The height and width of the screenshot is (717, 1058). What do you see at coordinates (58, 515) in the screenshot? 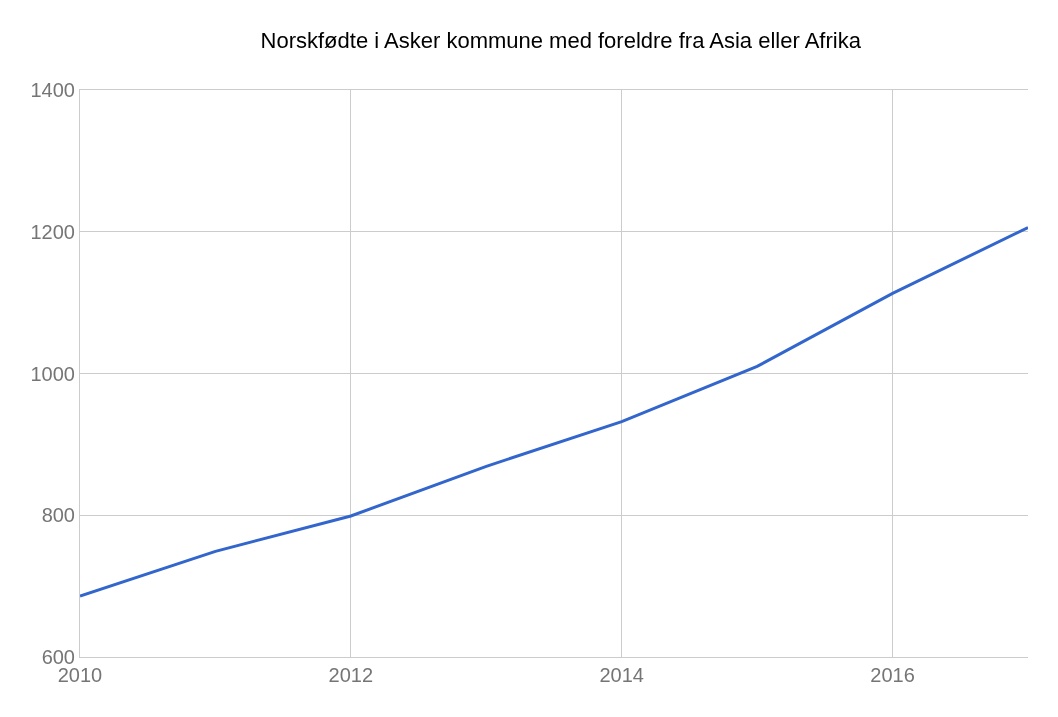
I see `y-tick-label: 800` at bounding box center [58, 515].